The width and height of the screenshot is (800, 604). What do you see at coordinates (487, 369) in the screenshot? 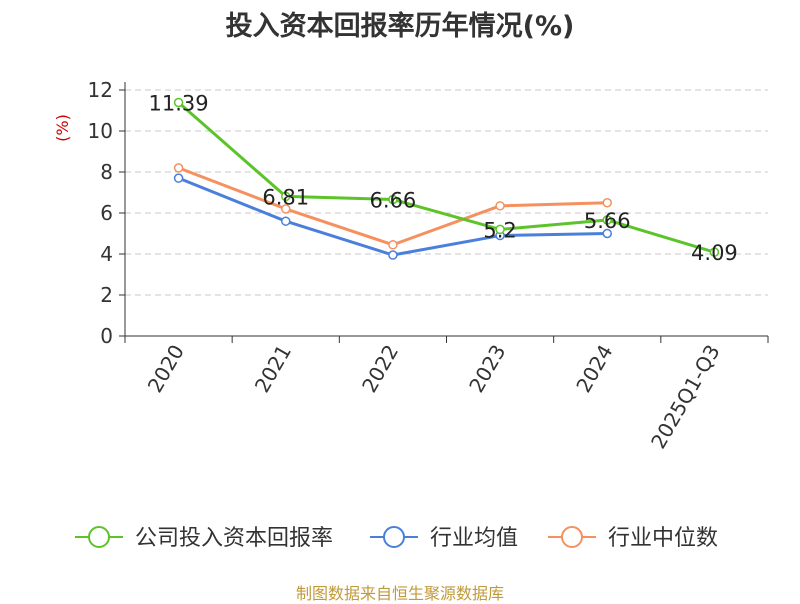
I see `x-tick-label: 2023` at bounding box center [487, 369].